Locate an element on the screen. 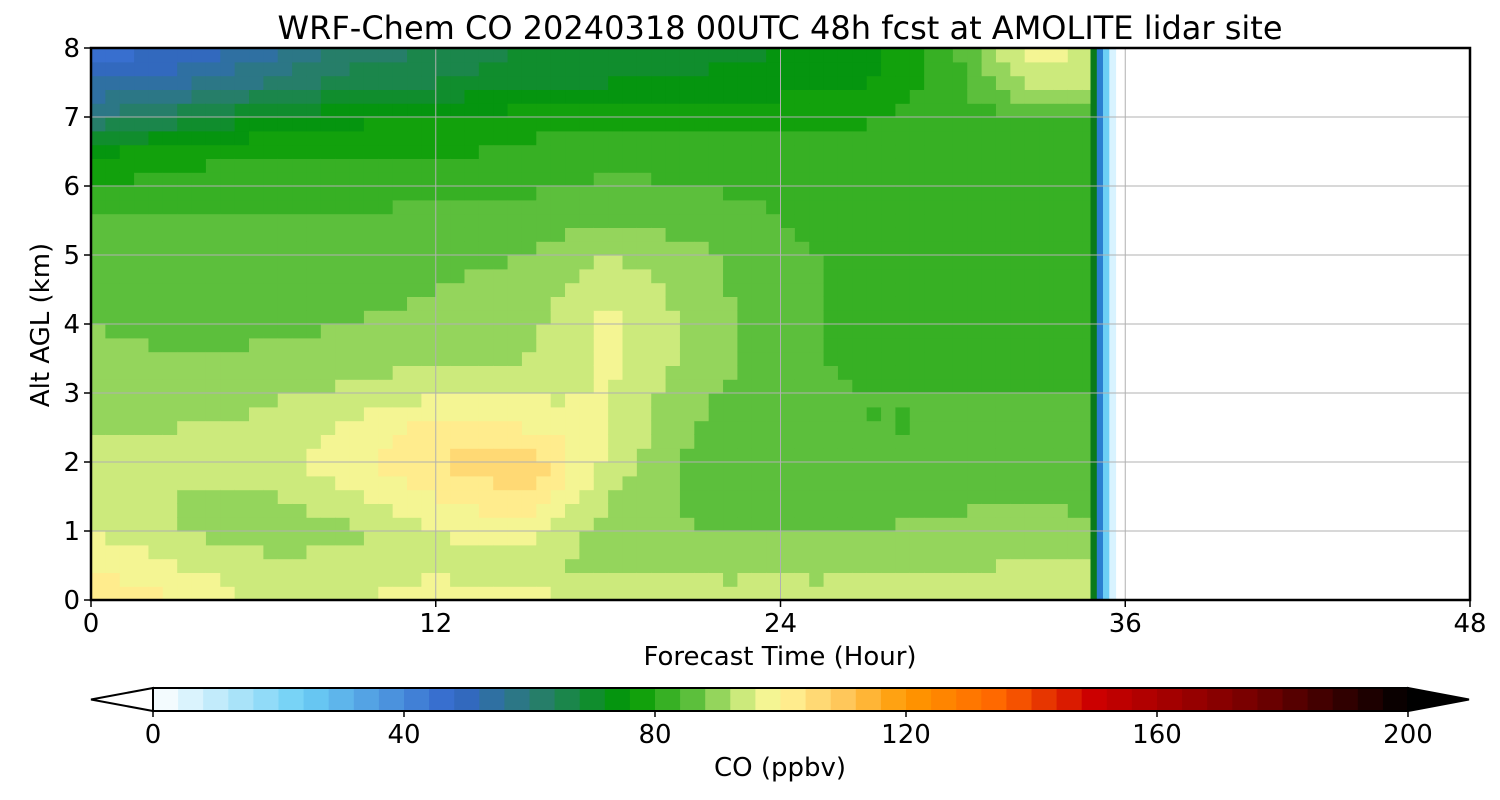  x-tick-label: 0 is located at coordinates (91, 624).